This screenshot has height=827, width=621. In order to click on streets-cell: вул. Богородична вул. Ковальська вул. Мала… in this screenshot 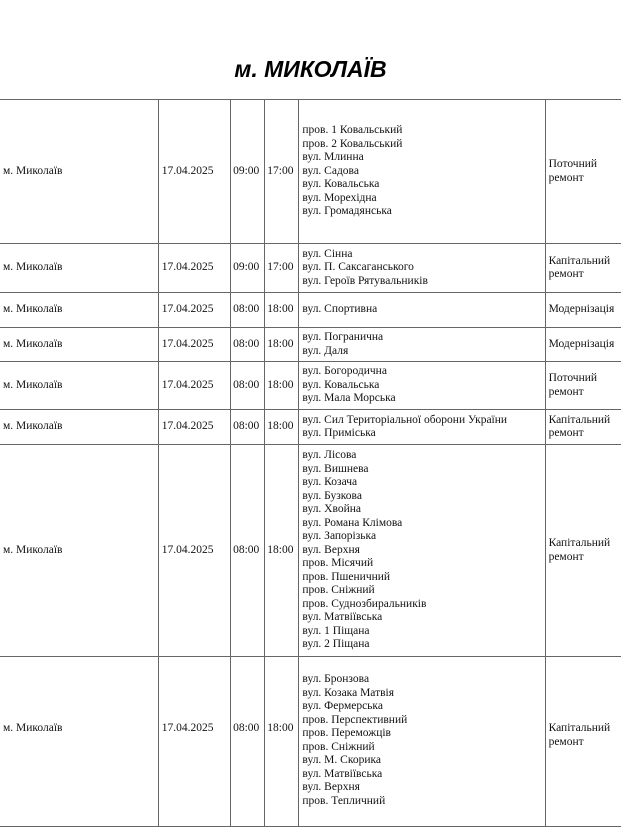, I will do `click(422, 385)`.